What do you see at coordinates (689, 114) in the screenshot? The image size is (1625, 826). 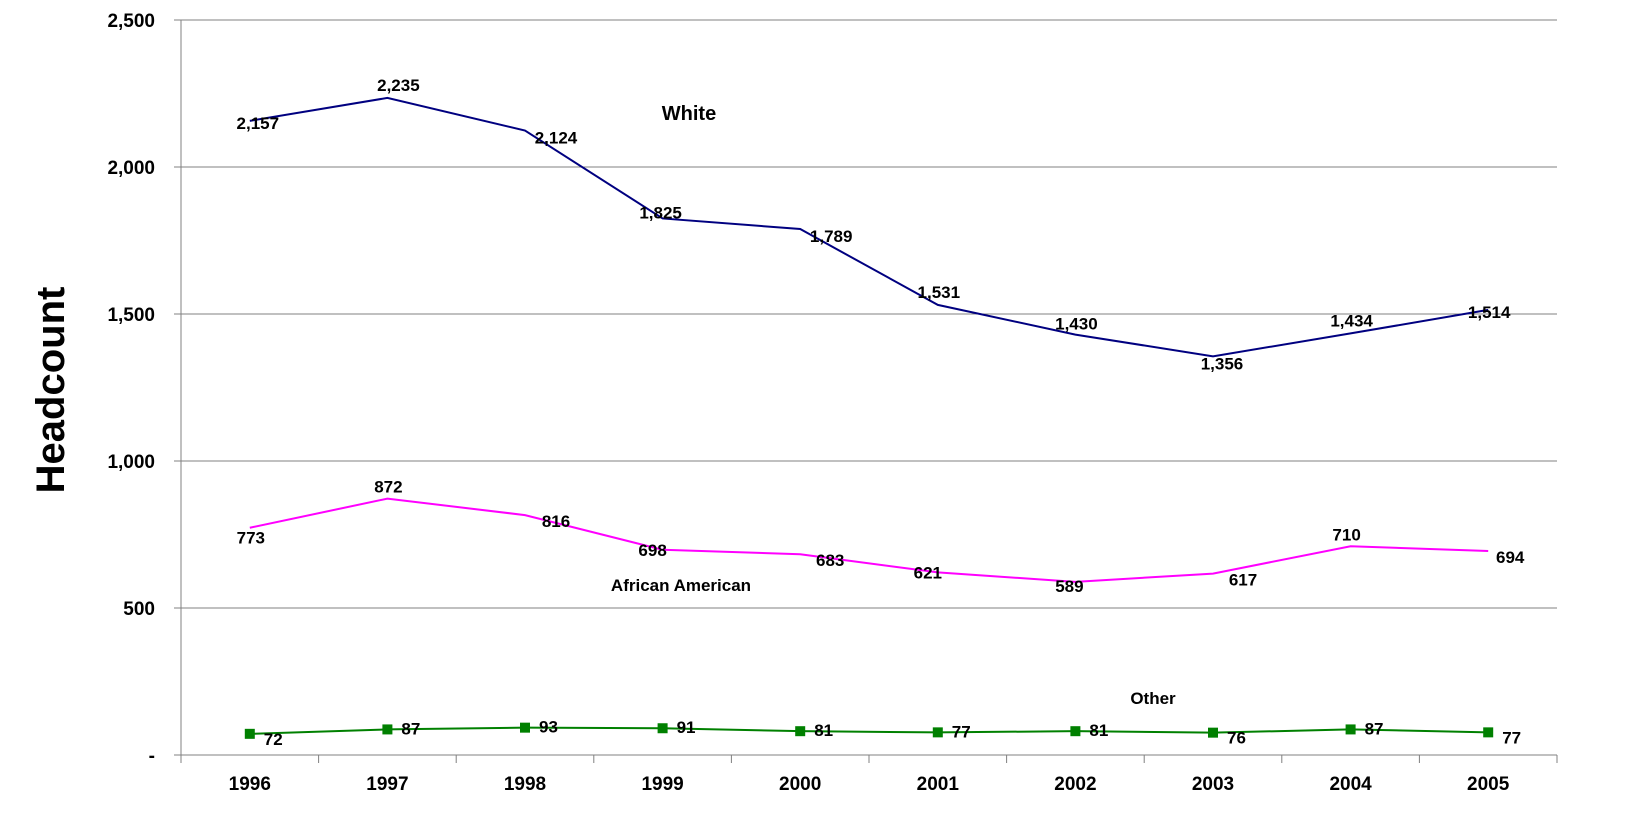 I see `series-name-white: White` at bounding box center [689, 114].